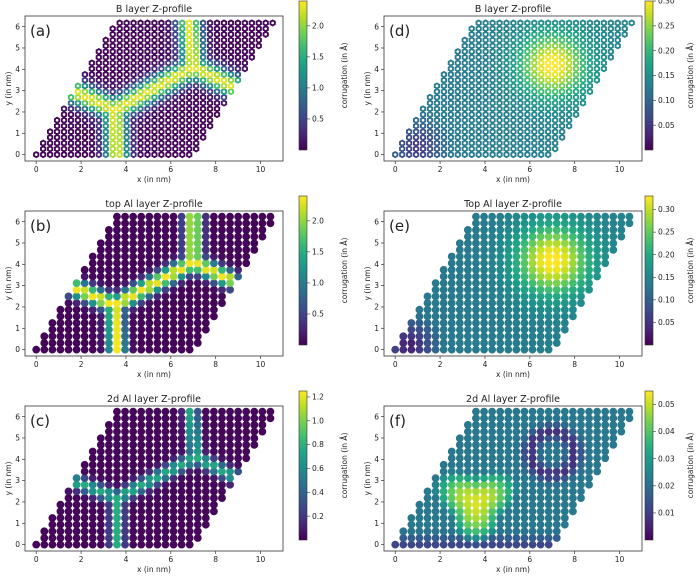  Describe the element at coordinates (666, 75) in the screenshot. I see `colorbar-tick-label: 0.15` at that location.